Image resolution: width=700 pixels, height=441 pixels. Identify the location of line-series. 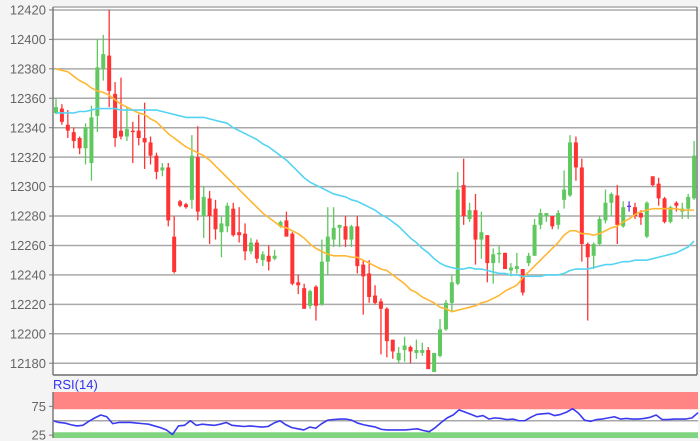
(375, 422).